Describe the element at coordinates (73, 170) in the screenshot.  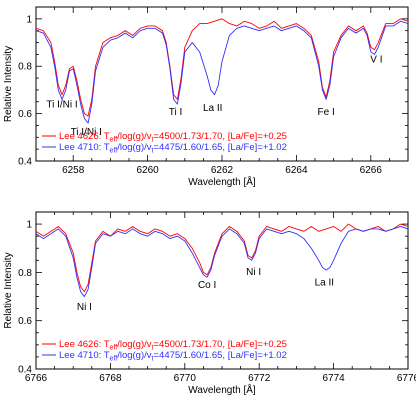
I see `x-tick-label: 6258` at that location.